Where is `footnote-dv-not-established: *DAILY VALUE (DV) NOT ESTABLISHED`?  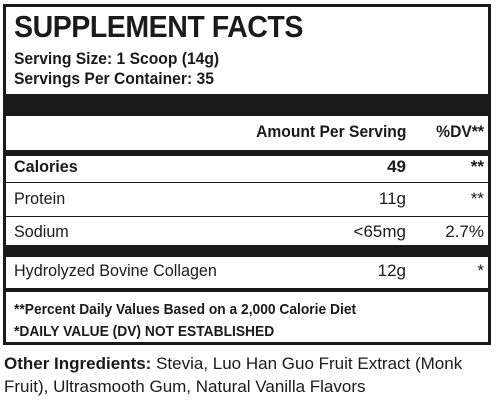 footnote-dv-not-established: *DAILY VALUE (DV) NOT ESTABLISHED is located at coordinates (144, 331).